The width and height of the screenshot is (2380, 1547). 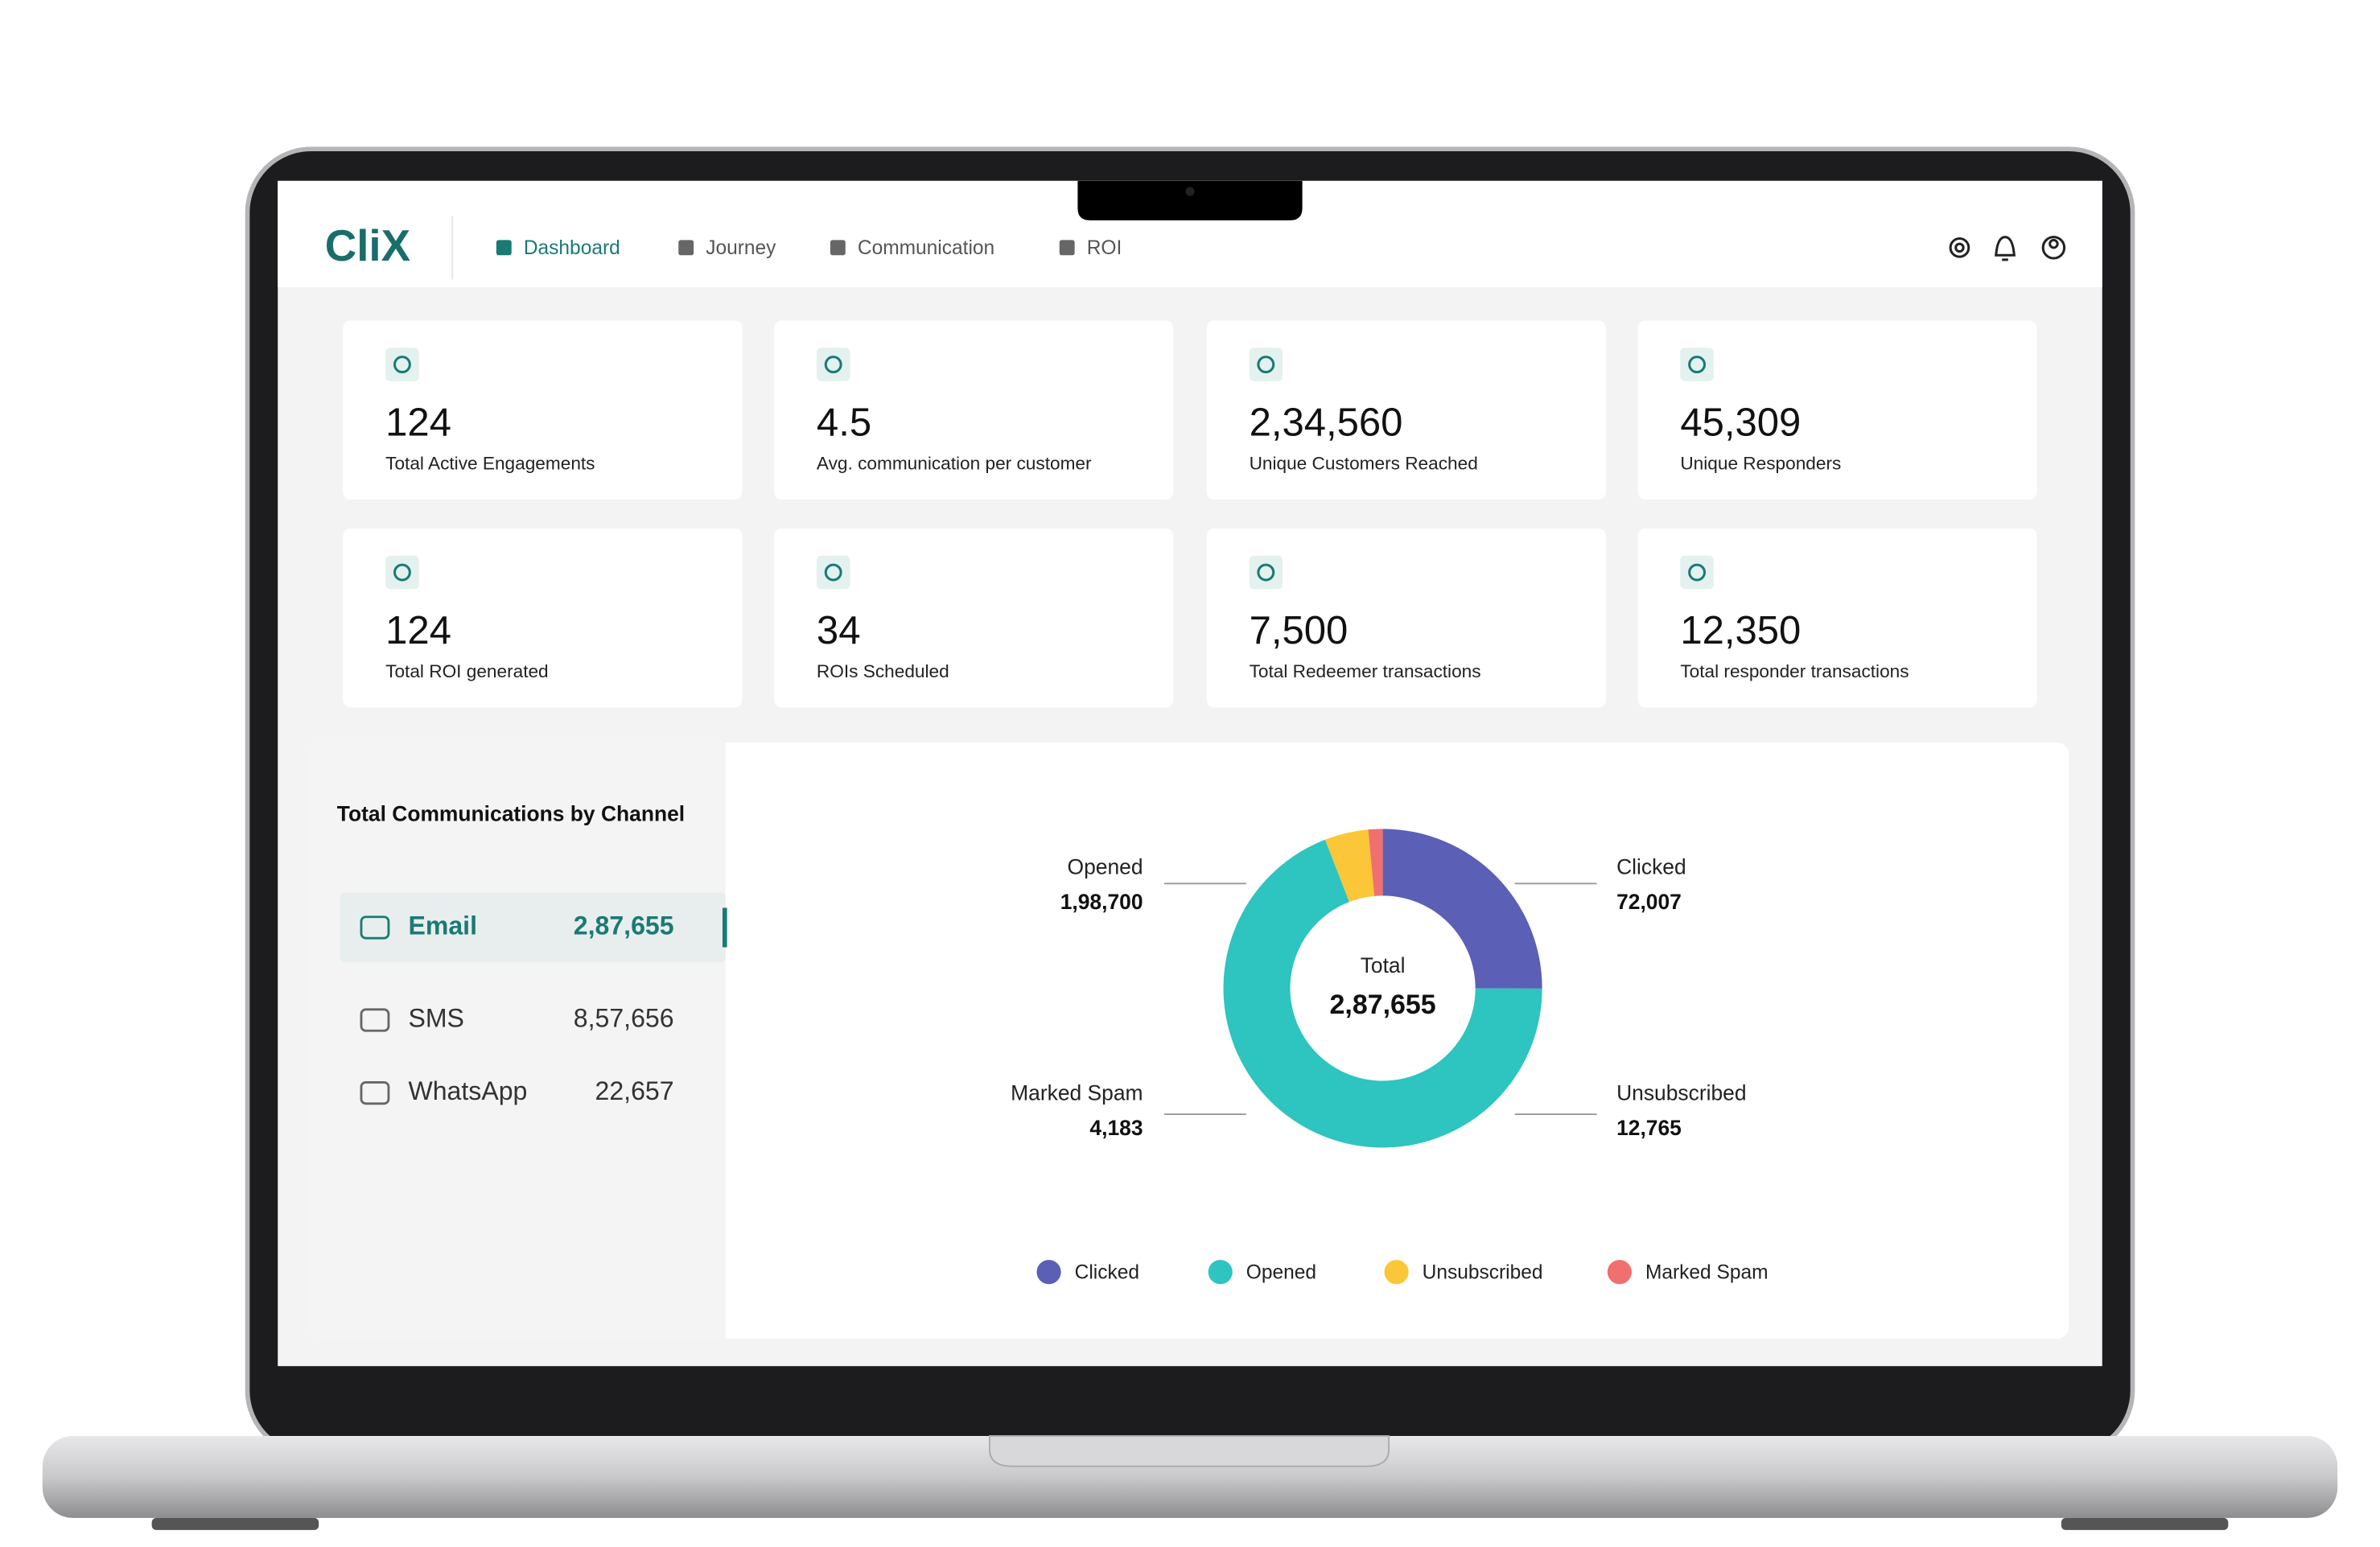 I want to click on callout-value: 12,765, so click(x=1649, y=1128).